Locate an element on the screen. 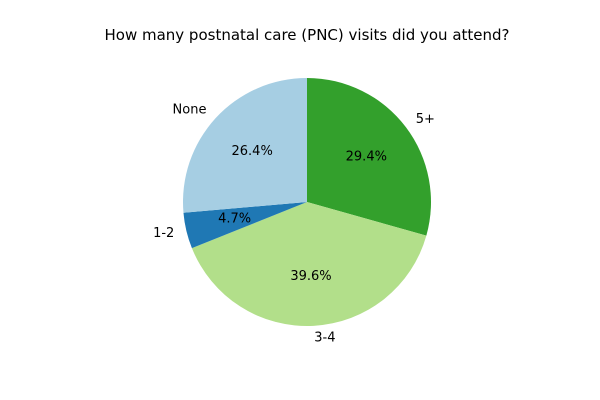  slice-percent-none: 26.4% is located at coordinates (252, 151).